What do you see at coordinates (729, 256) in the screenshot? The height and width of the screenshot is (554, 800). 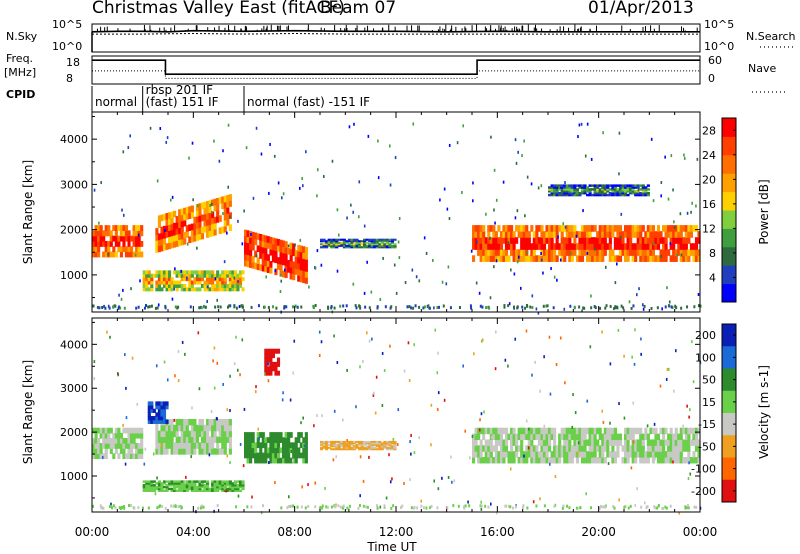 I see `colorbar-swatch` at bounding box center [729, 256].